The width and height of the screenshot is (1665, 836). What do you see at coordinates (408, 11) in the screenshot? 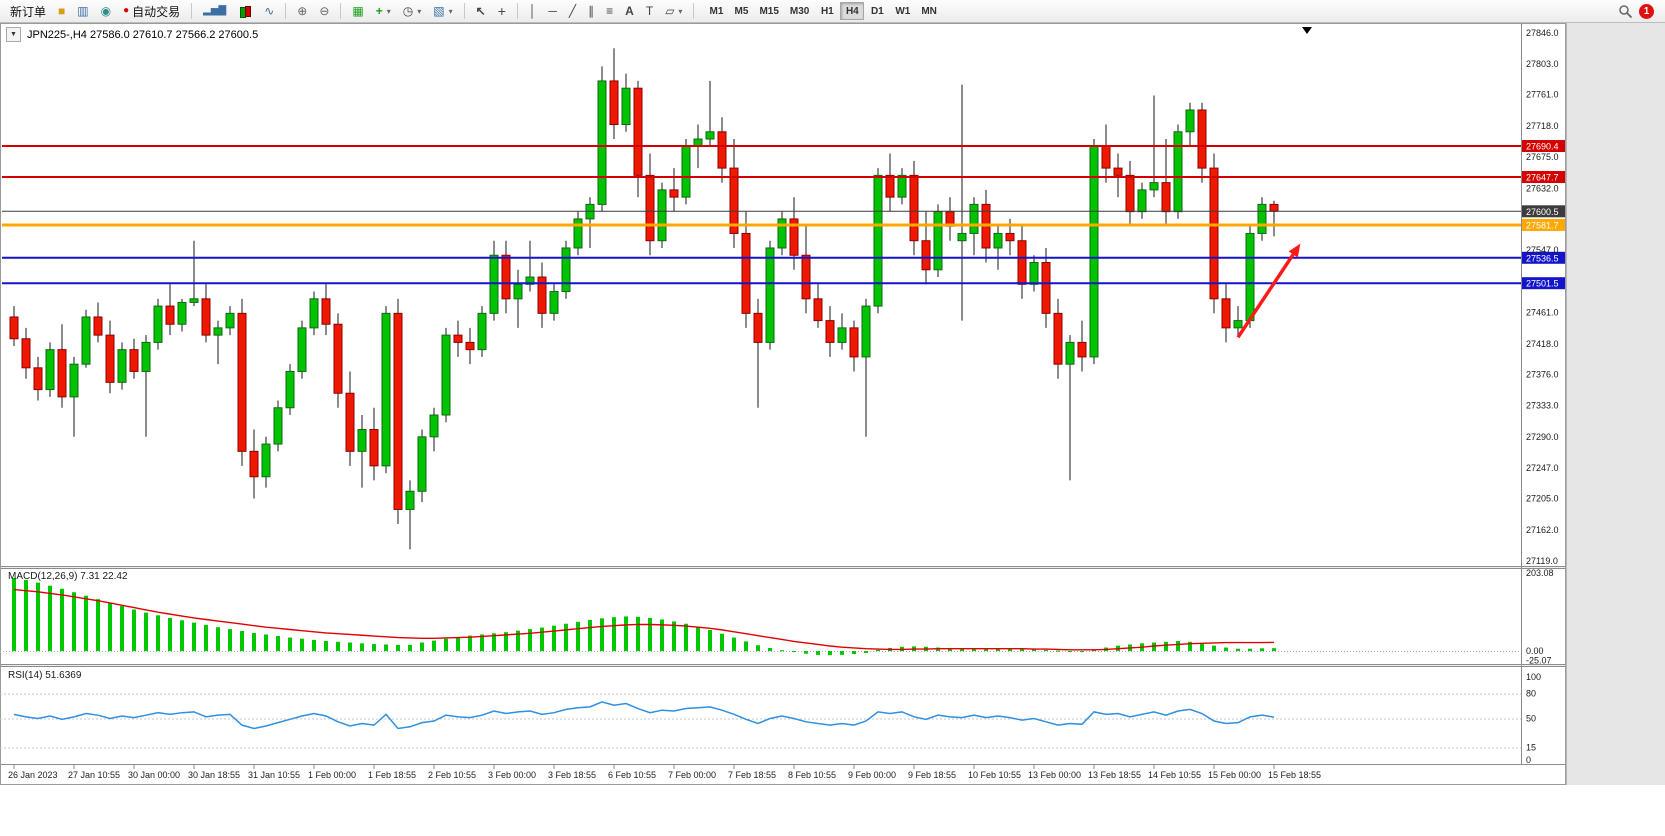
I see `clock-icon: ◷` at bounding box center [408, 11].